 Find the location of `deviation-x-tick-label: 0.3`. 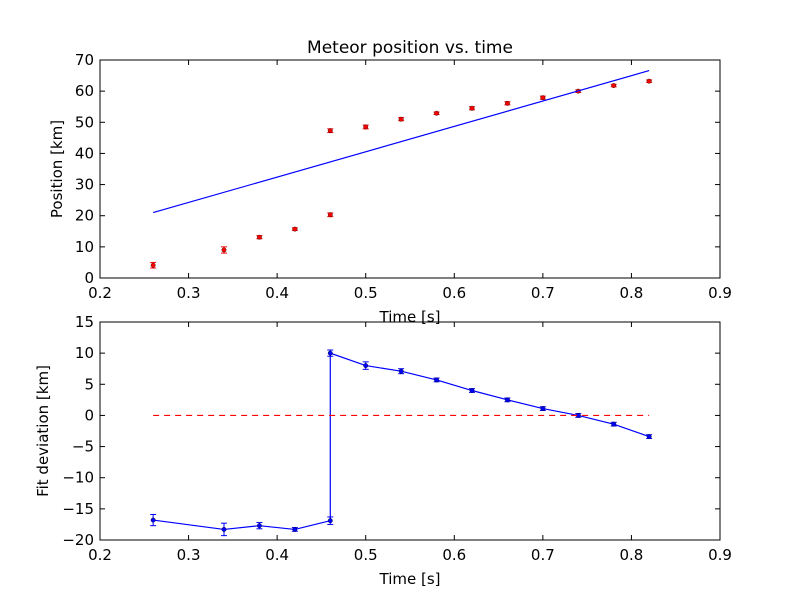

deviation-x-tick-label: 0.3 is located at coordinates (189, 555).